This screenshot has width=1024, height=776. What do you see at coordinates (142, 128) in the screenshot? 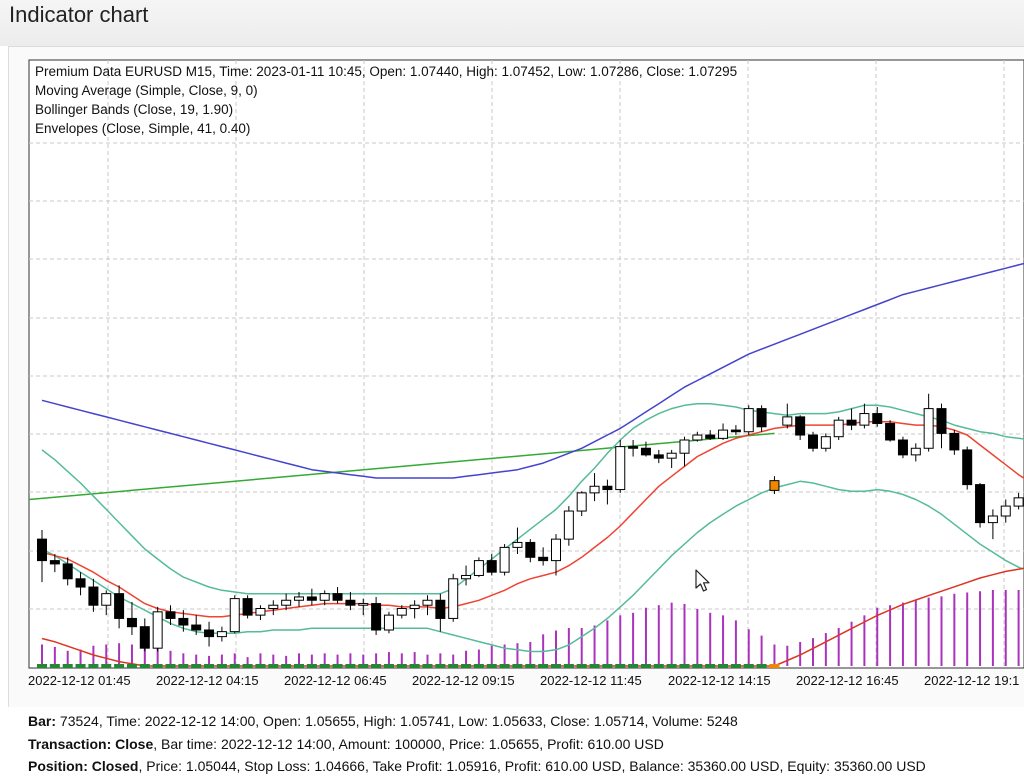
I see `legend-line-envelopes: Envelopes (Close, Simple, 41, 0.40)` at bounding box center [142, 128].